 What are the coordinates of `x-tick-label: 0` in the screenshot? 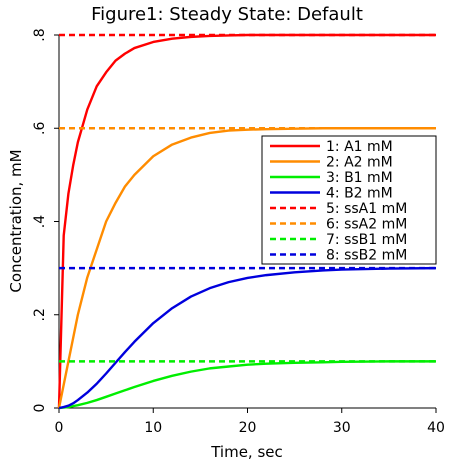 It's located at (59, 428).